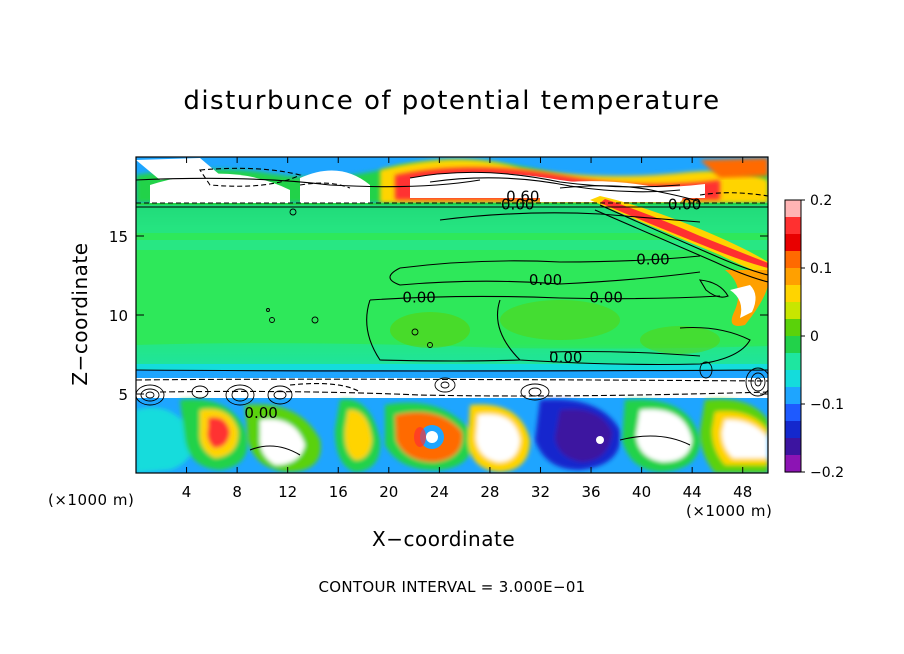 The width and height of the screenshot is (904, 654). Describe the element at coordinates (444, 539) in the screenshot. I see `x-axis-label: X−coordinate` at that location.